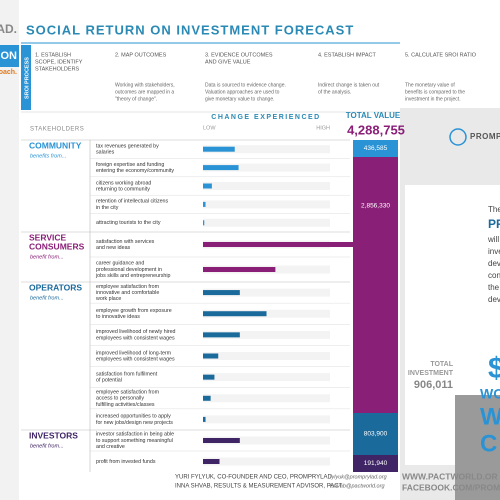  I want to click on logo-mark, so click(458, 137).